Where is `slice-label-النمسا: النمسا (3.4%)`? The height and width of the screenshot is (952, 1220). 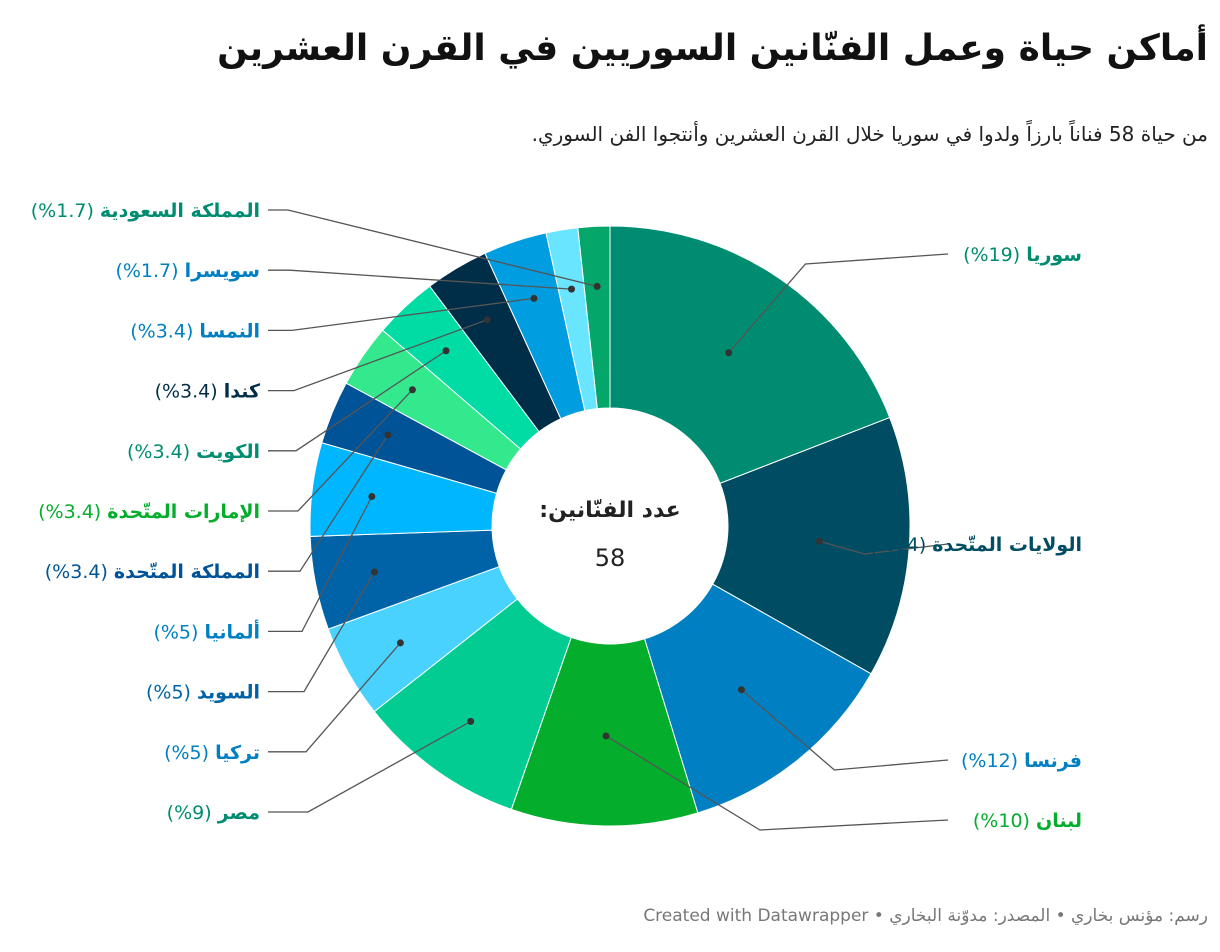 slice-label-النمسا: النمسا (3.4%) is located at coordinates (195, 331).